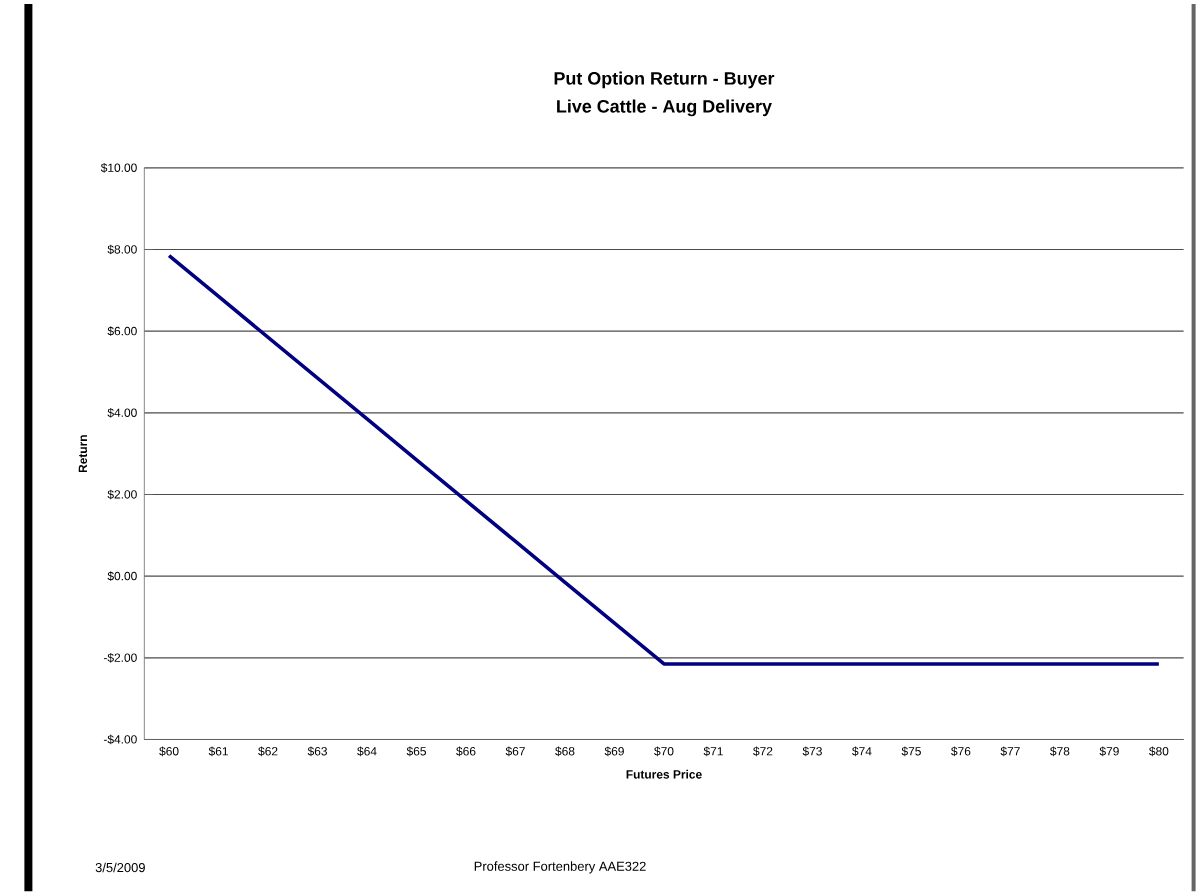  I want to click on chart-title: Put Option Return - Buyer, so click(664, 80).